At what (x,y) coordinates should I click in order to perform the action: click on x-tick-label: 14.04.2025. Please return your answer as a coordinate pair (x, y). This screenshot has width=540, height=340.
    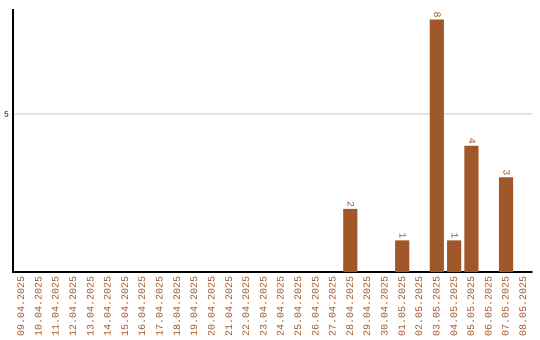
    Looking at the image, I should click on (109, 306).